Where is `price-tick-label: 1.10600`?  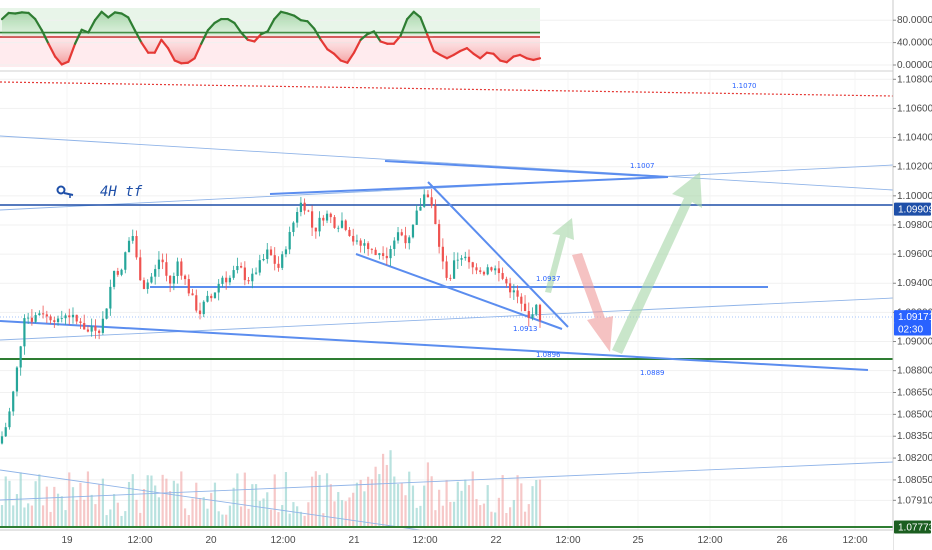
price-tick-label: 1.10600 is located at coordinates (914, 108).